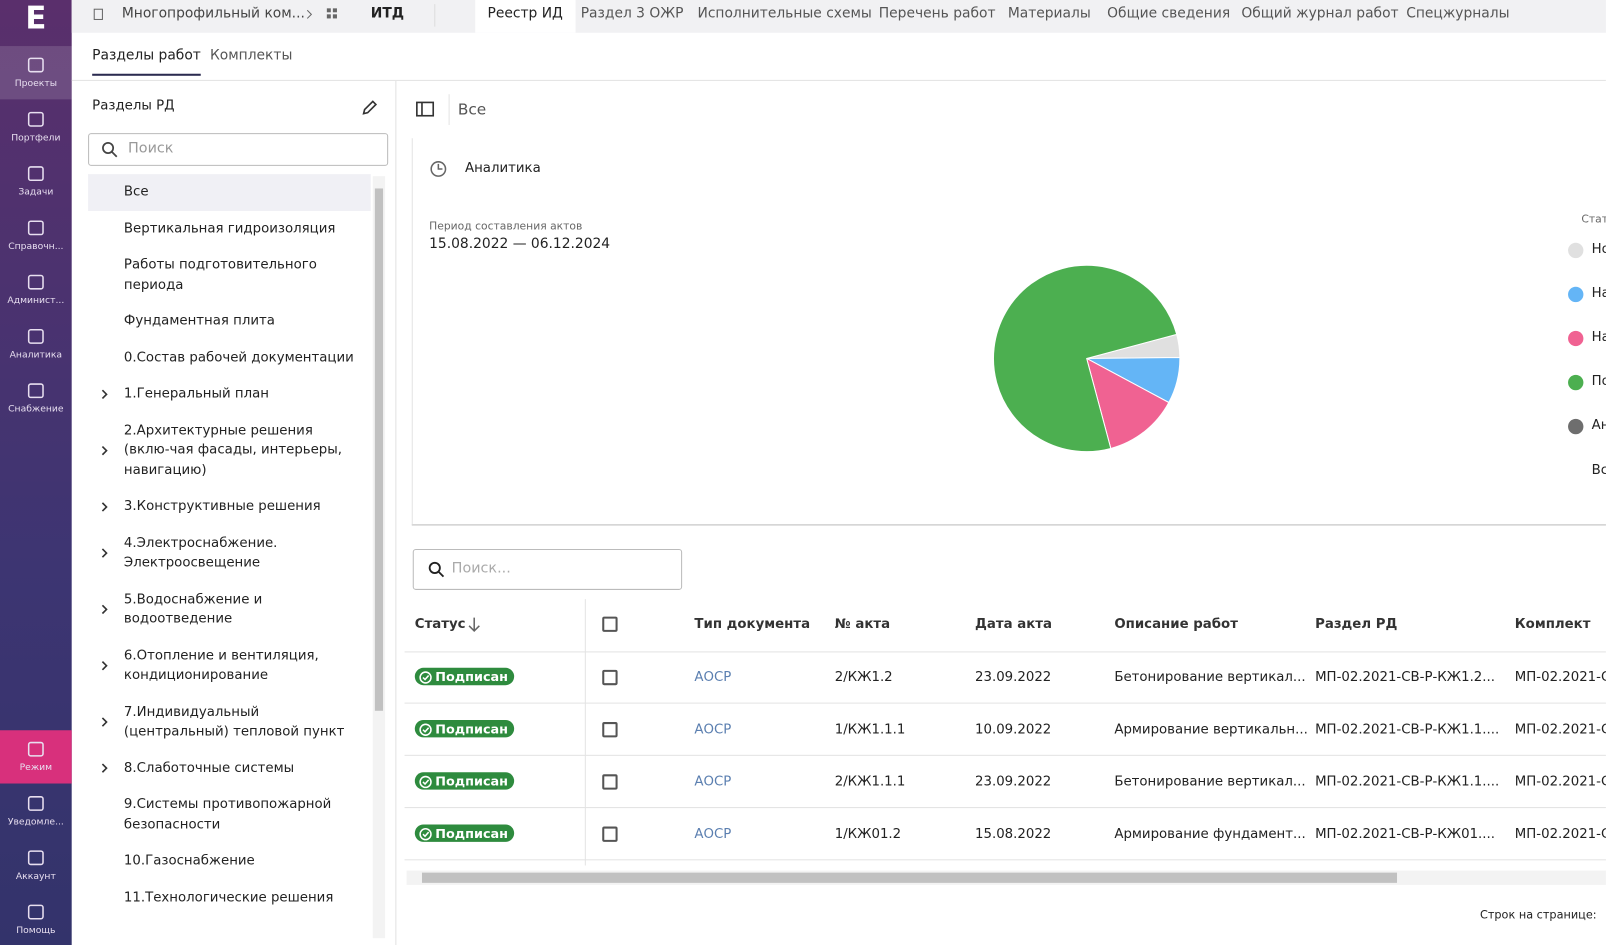 This screenshot has width=1606, height=945. I want to click on section-item: 0.Состав рабочей документации, so click(229, 358).